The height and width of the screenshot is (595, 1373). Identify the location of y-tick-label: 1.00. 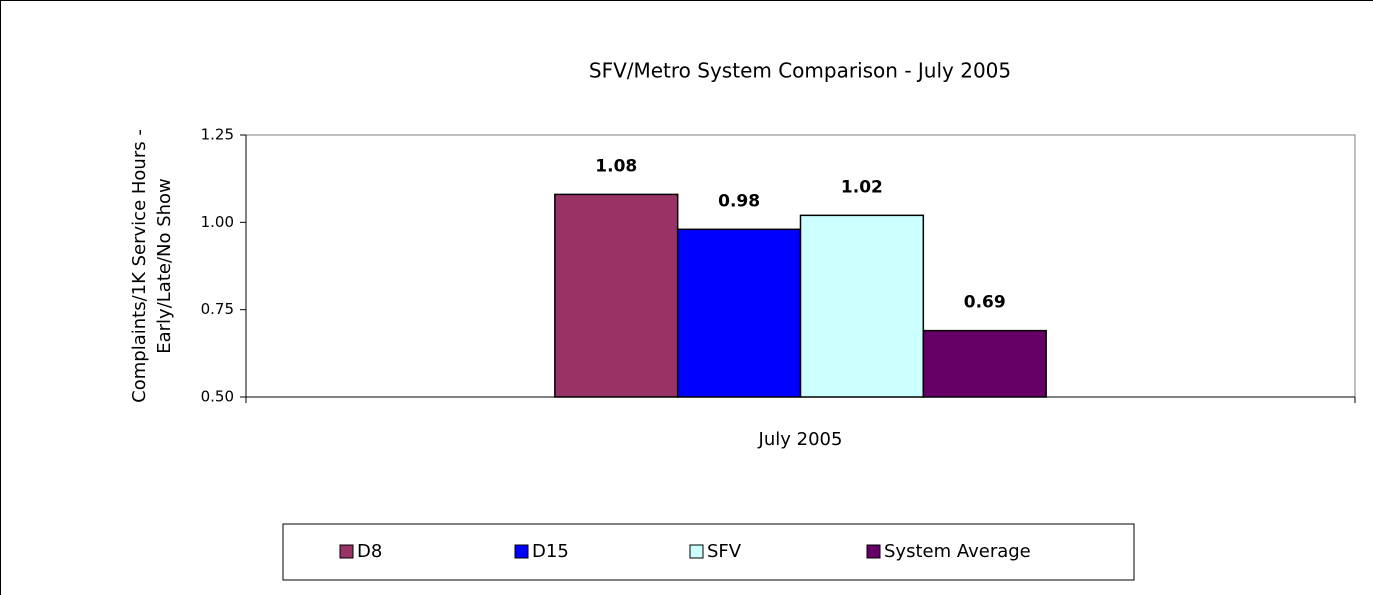
(217, 222).